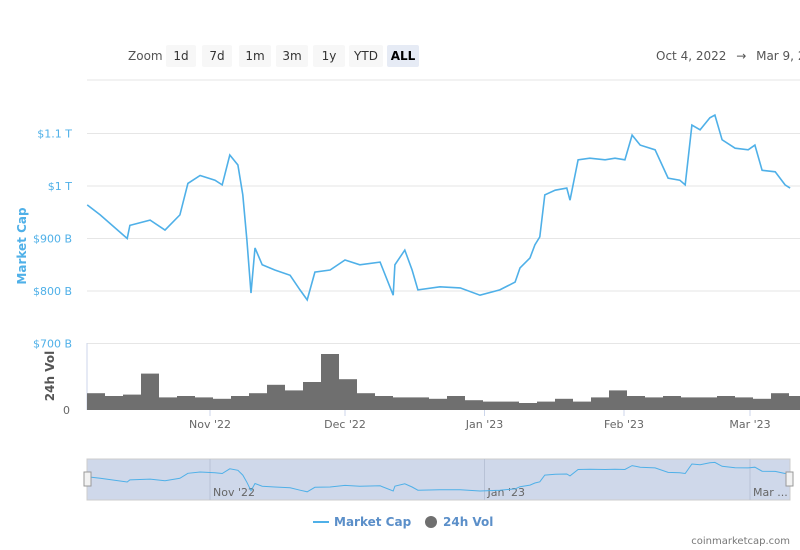 The image size is (800, 550). I want to click on y-tick-label: $900 B, so click(52, 239).